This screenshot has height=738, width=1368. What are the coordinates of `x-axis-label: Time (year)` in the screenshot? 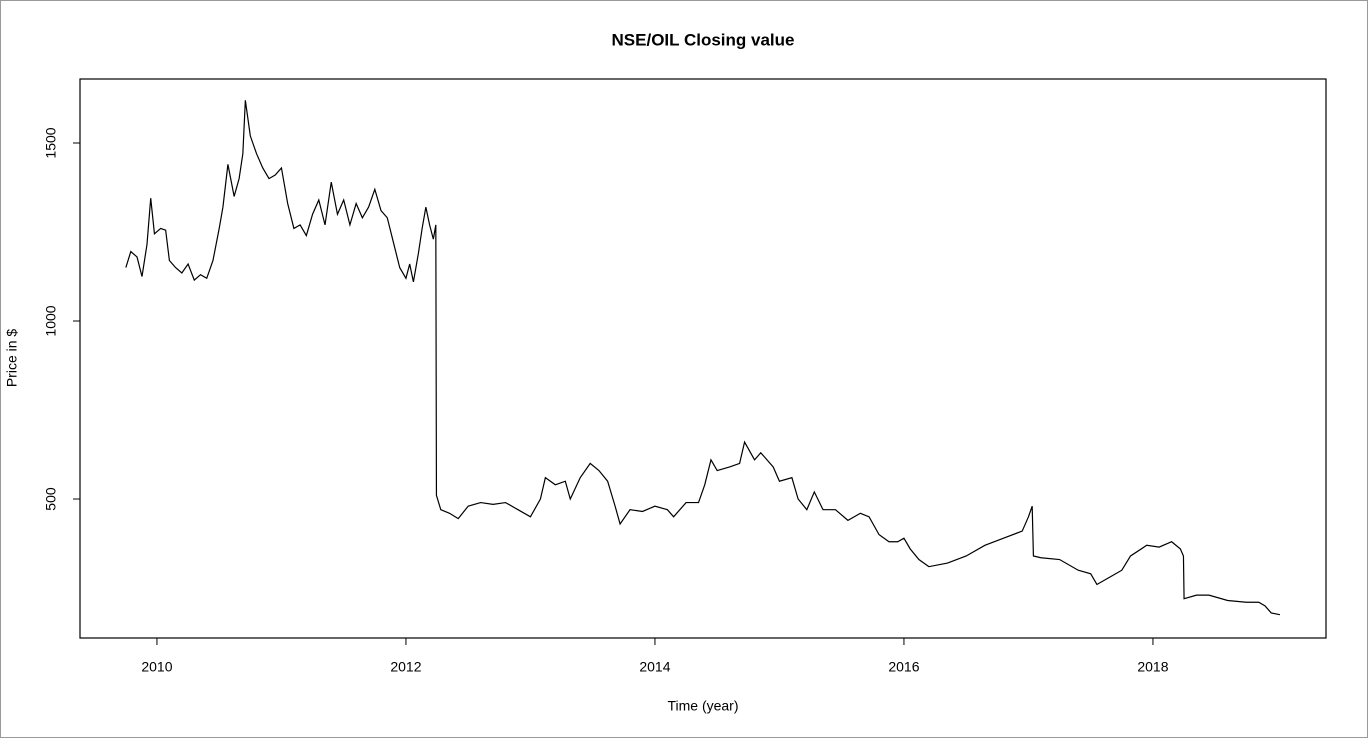 It's located at (702, 706).